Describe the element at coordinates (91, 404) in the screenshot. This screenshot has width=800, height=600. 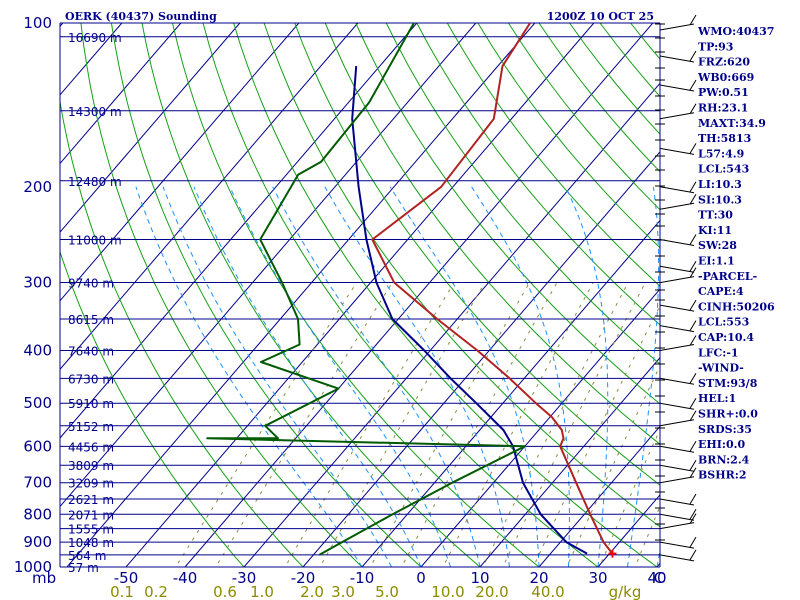
I see `height-label: 5910 m` at that location.